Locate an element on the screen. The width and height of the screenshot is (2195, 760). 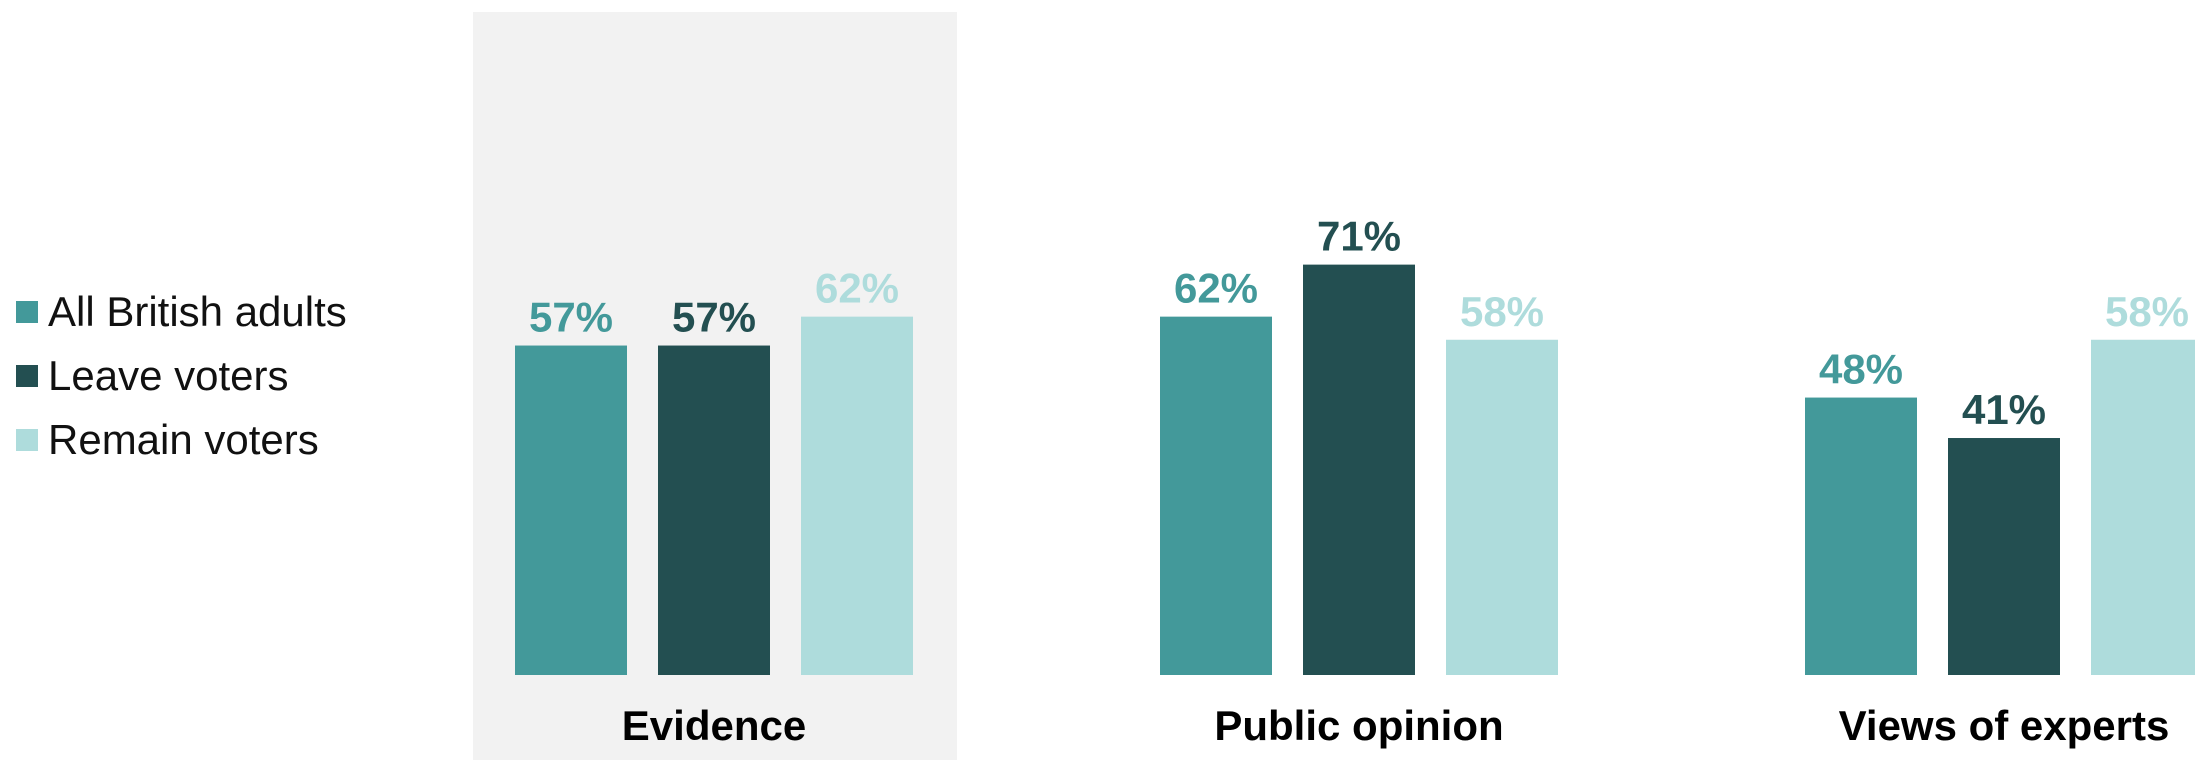
bar-group-evidence: 57% 57% 62% is located at coordinates (714, 470).